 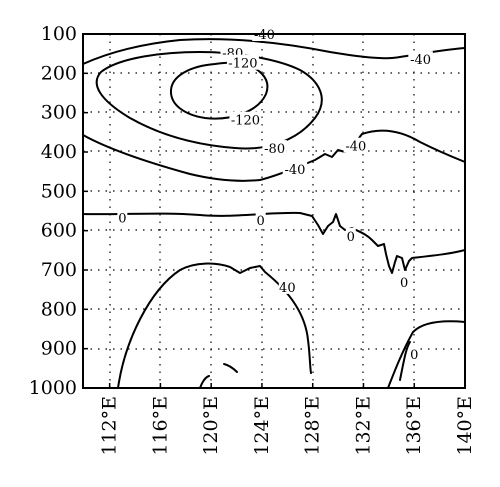 What do you see at coordinates (53, 388) in the screenshot?
I see `y-tick-label: 1000` at bounding box center [53, 388].